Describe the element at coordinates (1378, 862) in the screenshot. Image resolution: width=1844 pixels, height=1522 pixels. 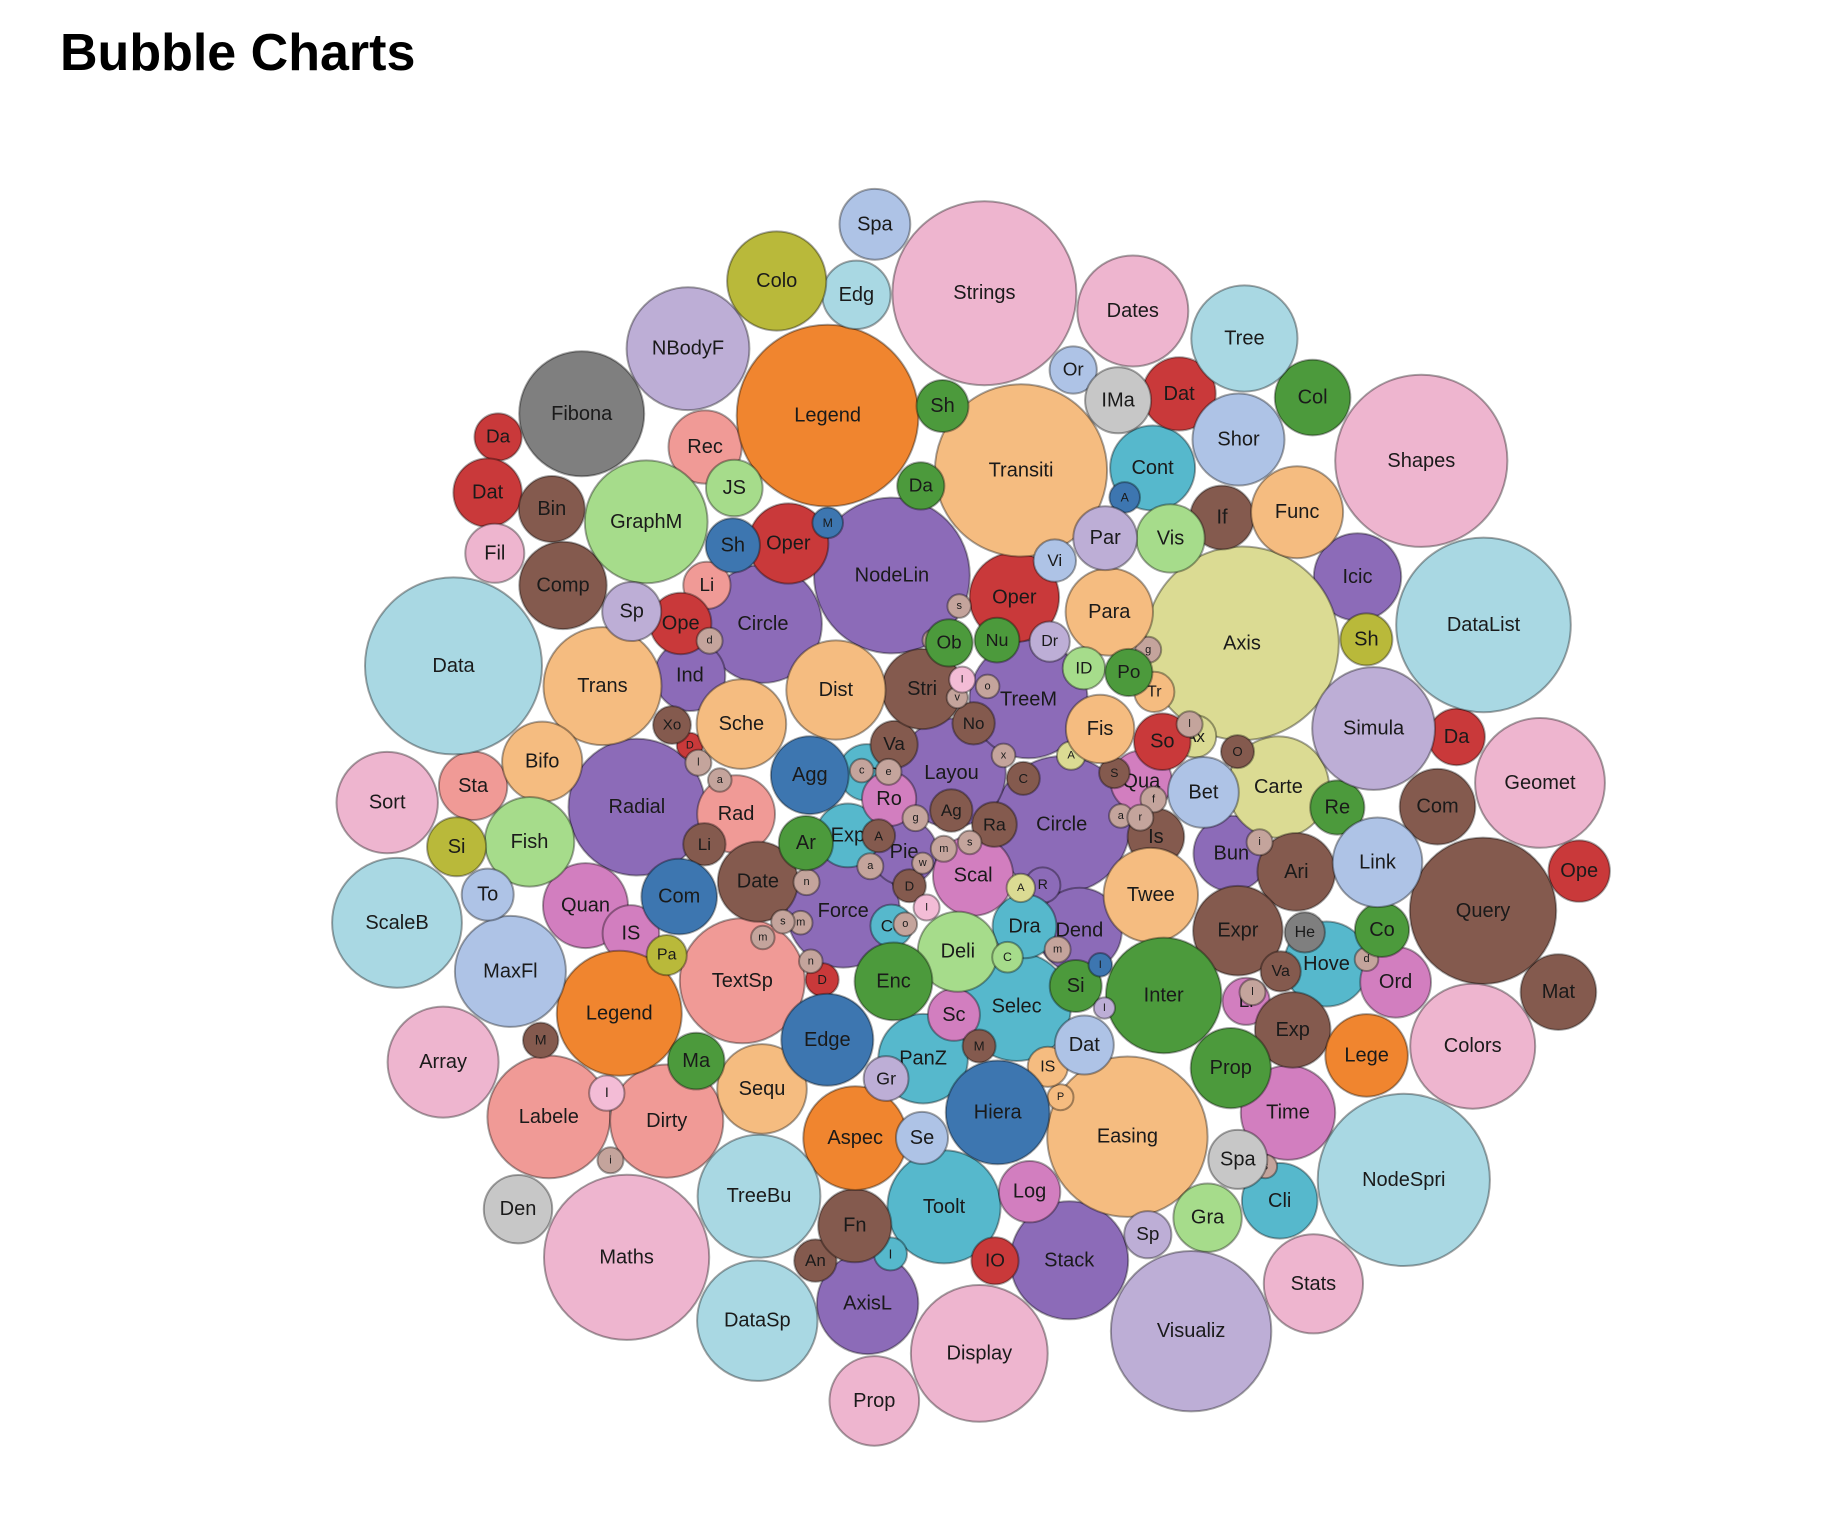
I see `bubble-label: Link` at that location.